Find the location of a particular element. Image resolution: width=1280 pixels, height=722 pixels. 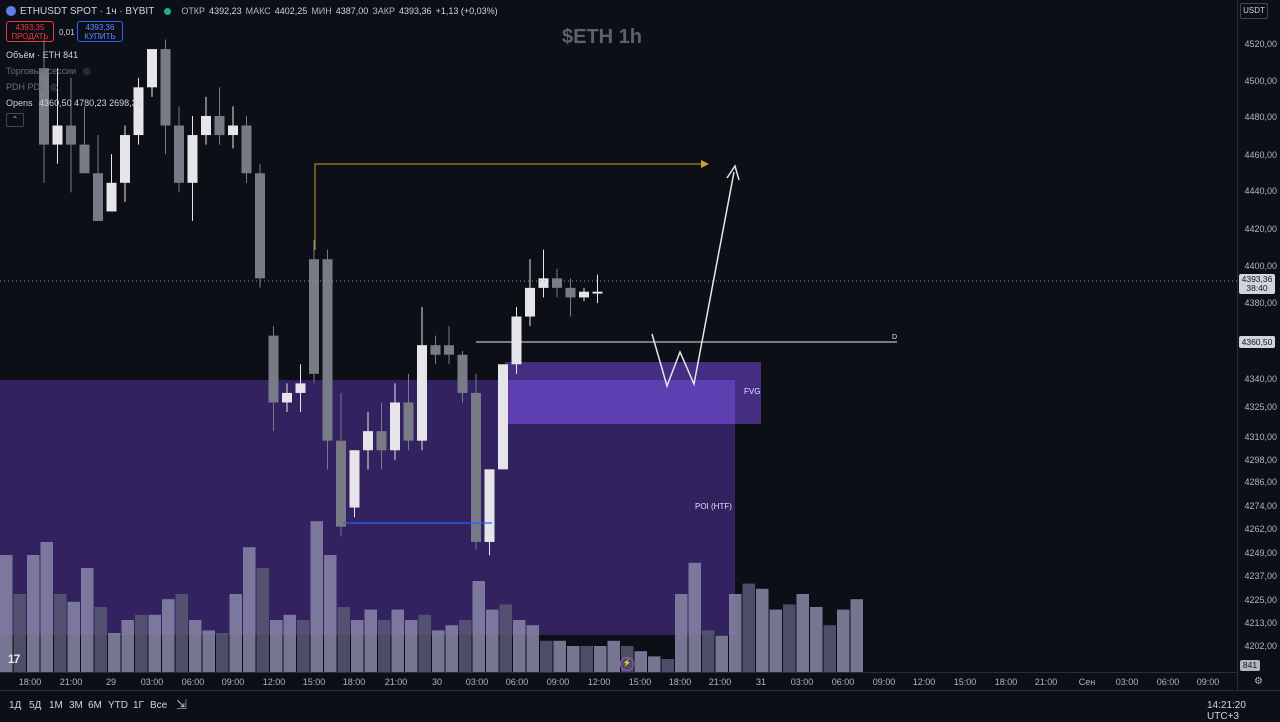

last-price-flag: 4393,36 38:40 is located at coordinates (1257, 284).